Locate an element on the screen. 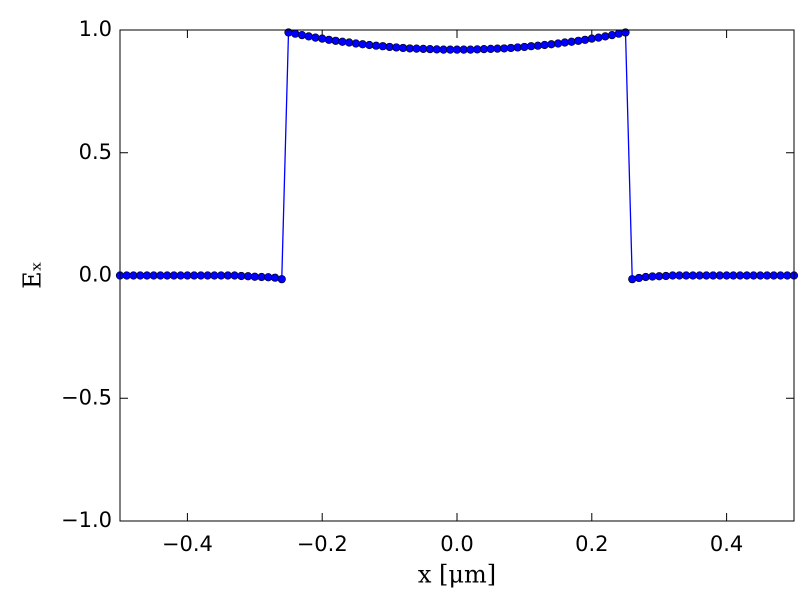 The image size is (812, 616). y-axis-label: Eₓ is located at coordinates (33, 275).